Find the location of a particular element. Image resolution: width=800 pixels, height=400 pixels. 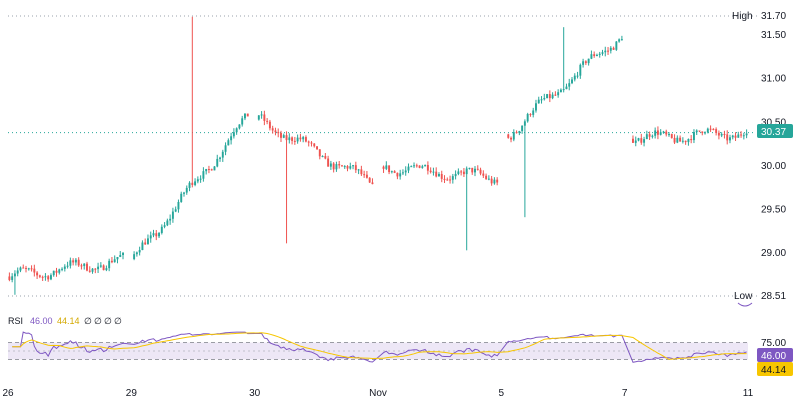

rsi-value-tag-text: 46.00 is located at coordinates (773, 356).